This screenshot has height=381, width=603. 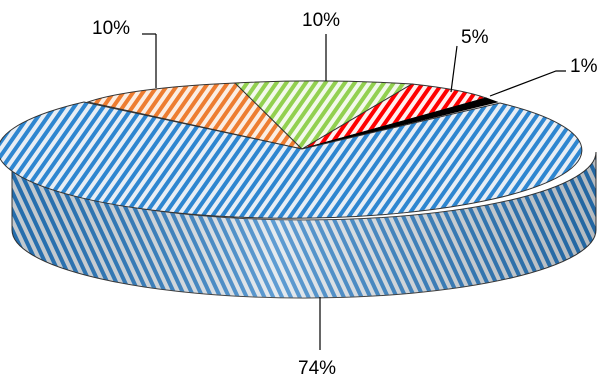 I want to click on data-label-black: 1%, so click(x=584, y=66).